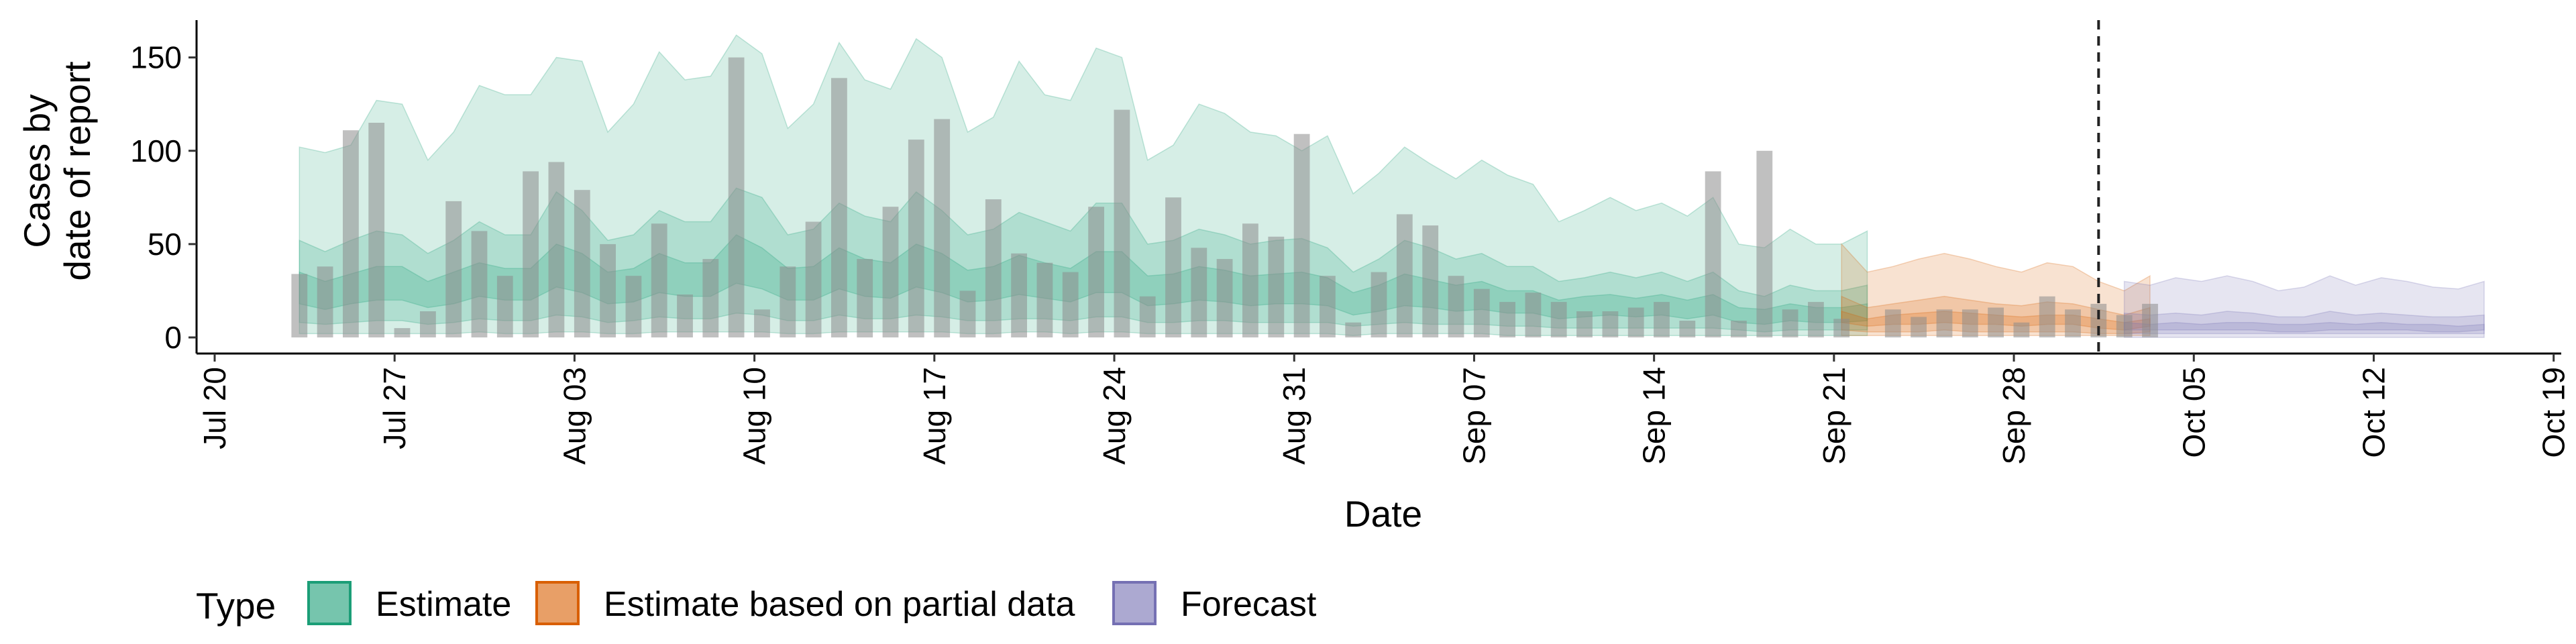 This screenshot has height=644, width=2576. I want to click on x-axis-title: Date, so click(1383, 514).